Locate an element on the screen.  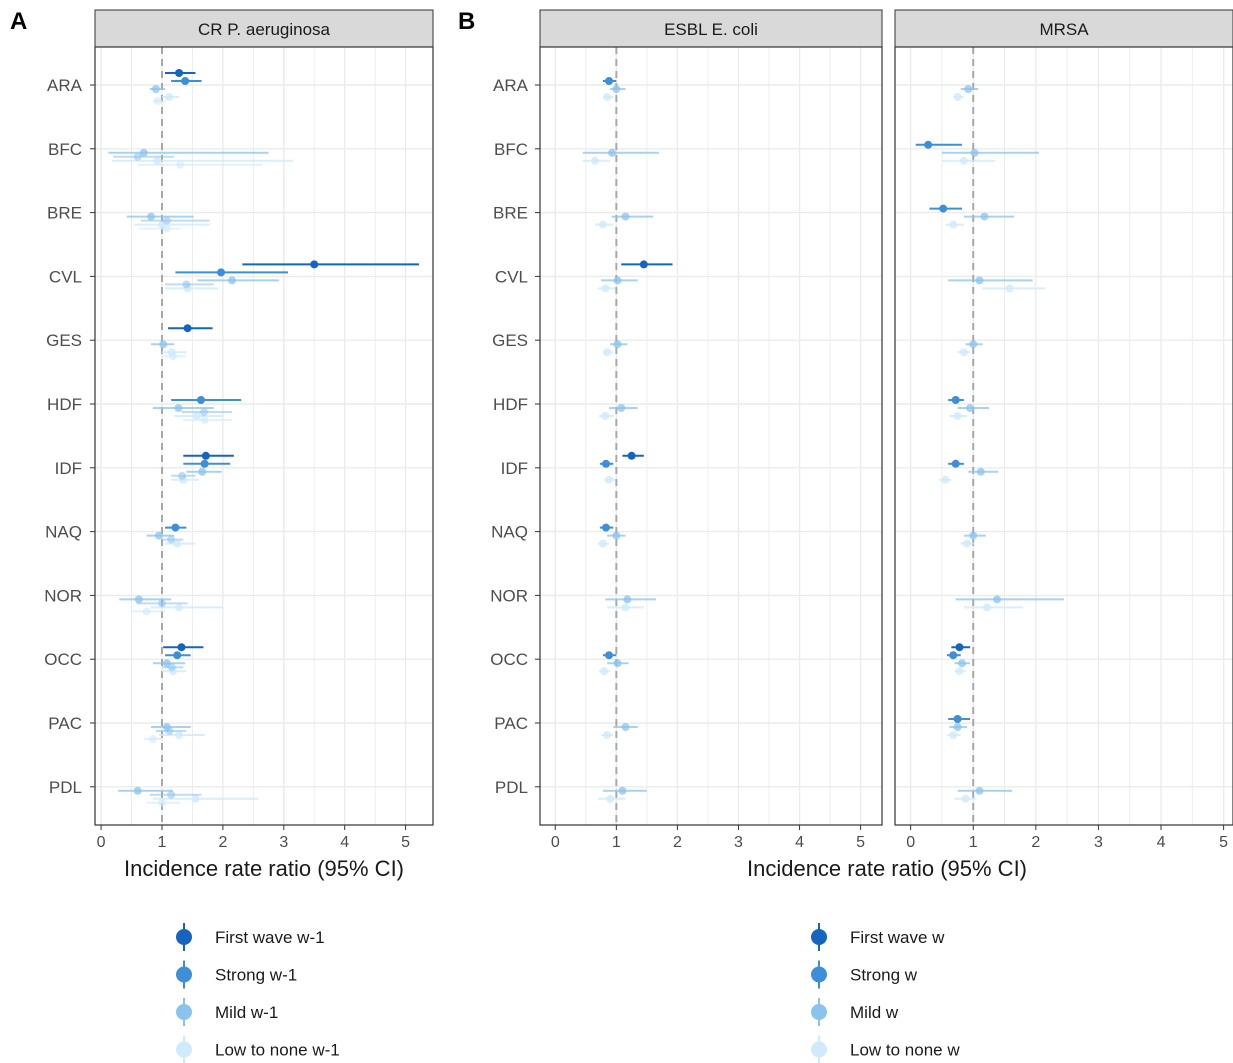
y-tick-label: CVL is located at coordinates (511, 276).